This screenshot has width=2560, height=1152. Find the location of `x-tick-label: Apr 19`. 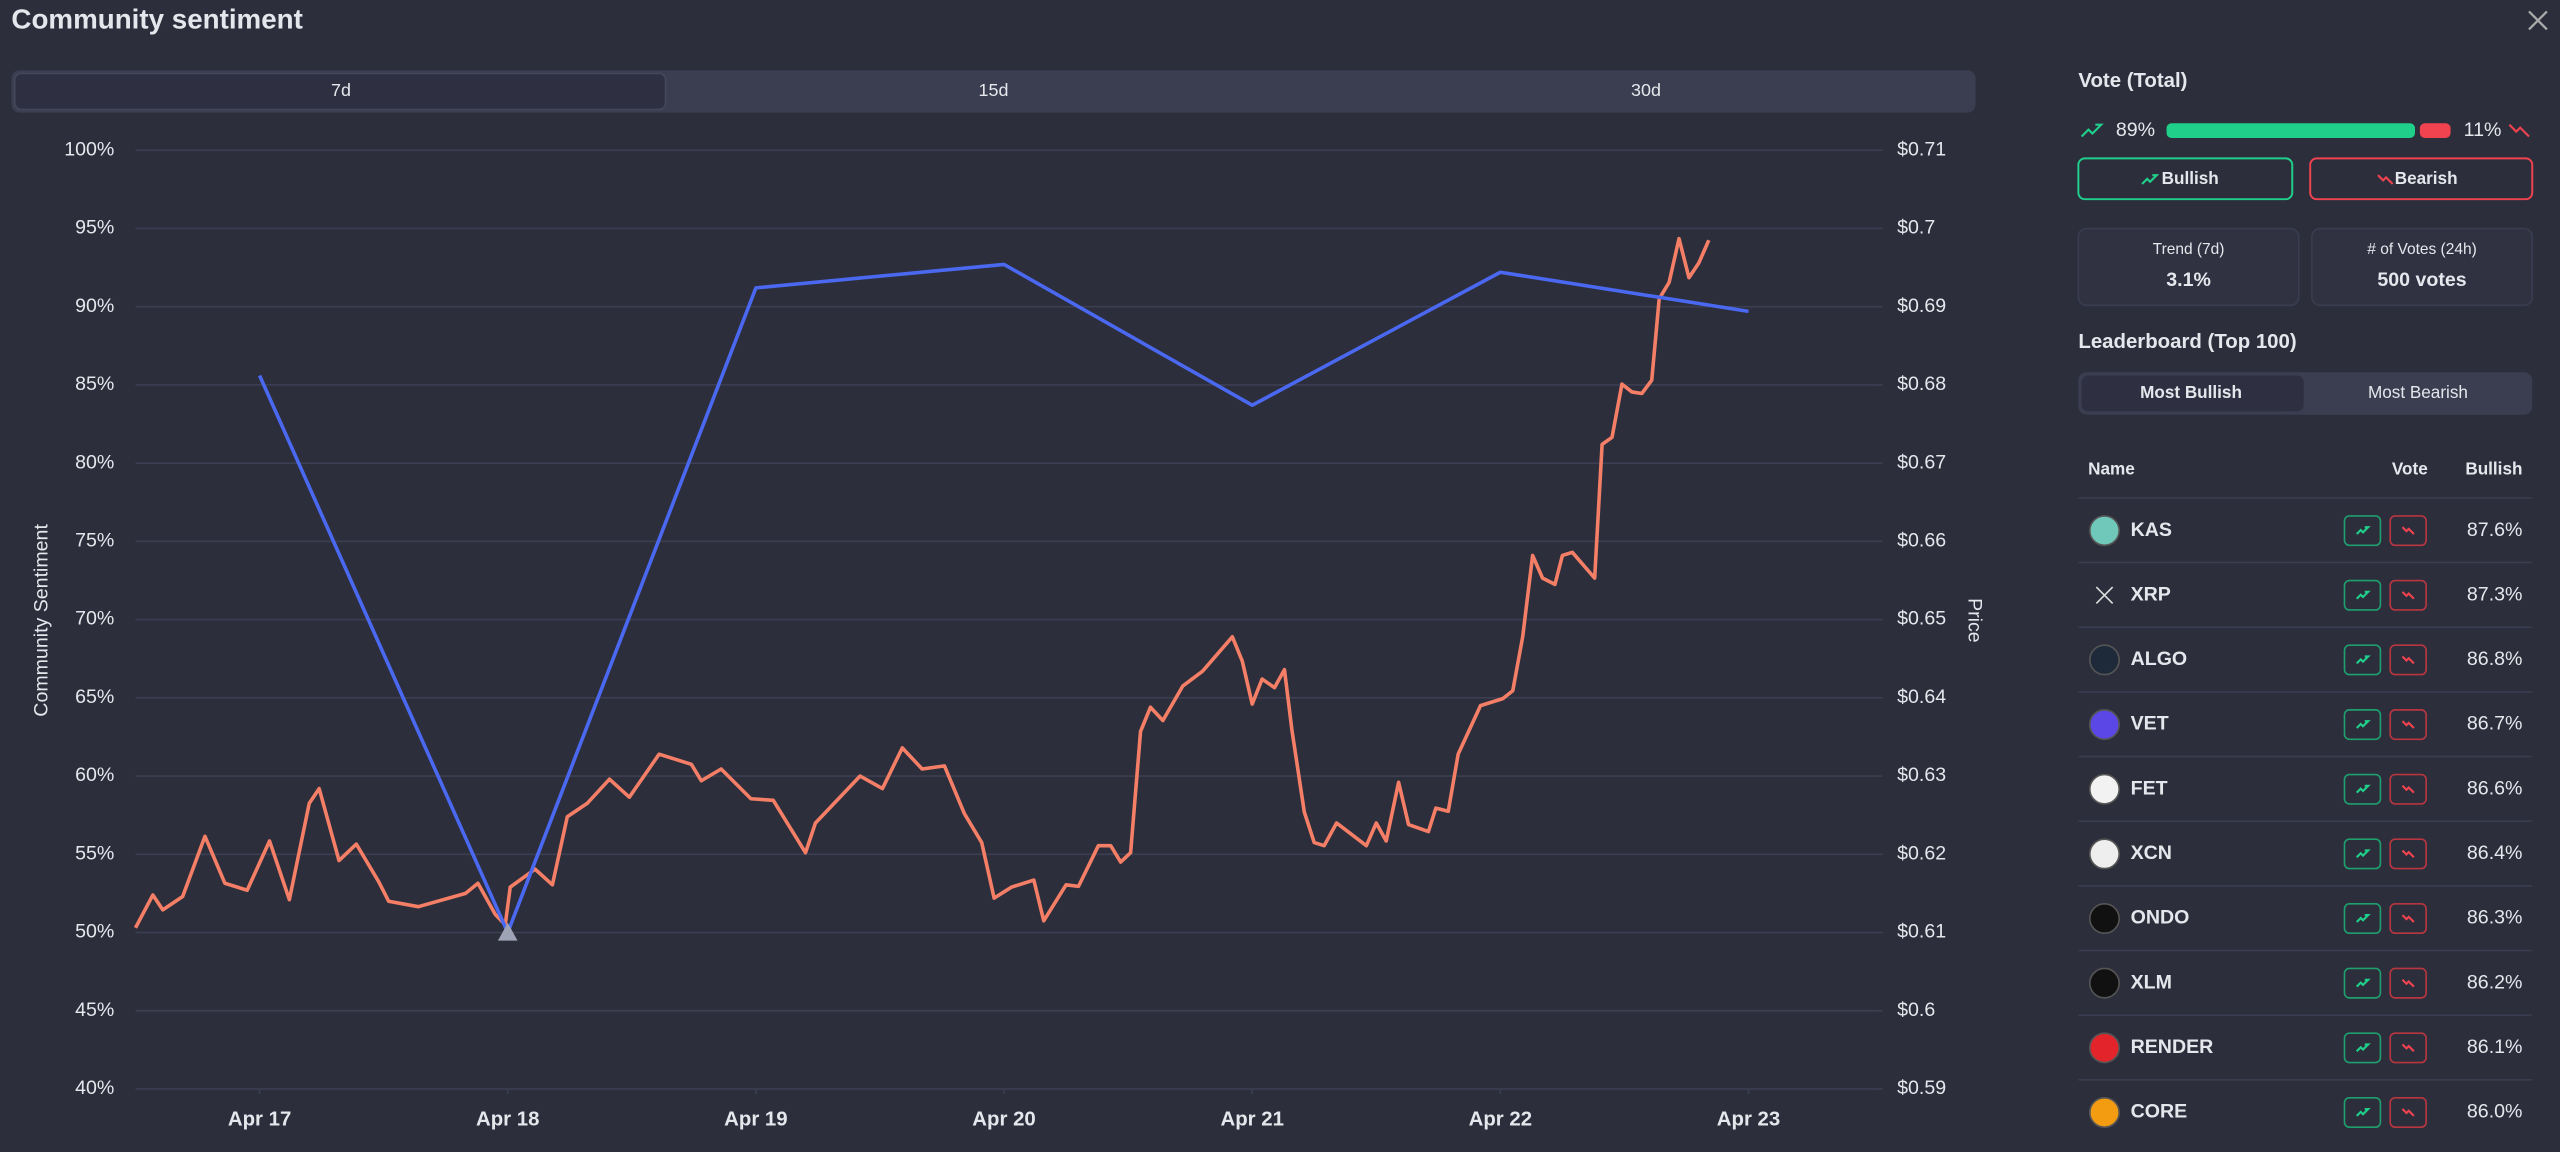

x-tick-label: Apr 19 is located at coordinates (755, 1119).